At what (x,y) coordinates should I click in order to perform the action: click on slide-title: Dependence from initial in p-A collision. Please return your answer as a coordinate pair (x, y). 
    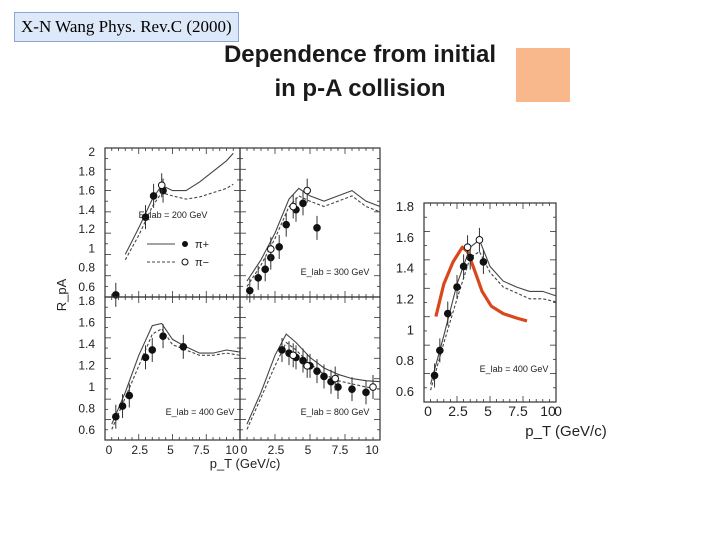
    Looking at the image, I should click on (360, 72).